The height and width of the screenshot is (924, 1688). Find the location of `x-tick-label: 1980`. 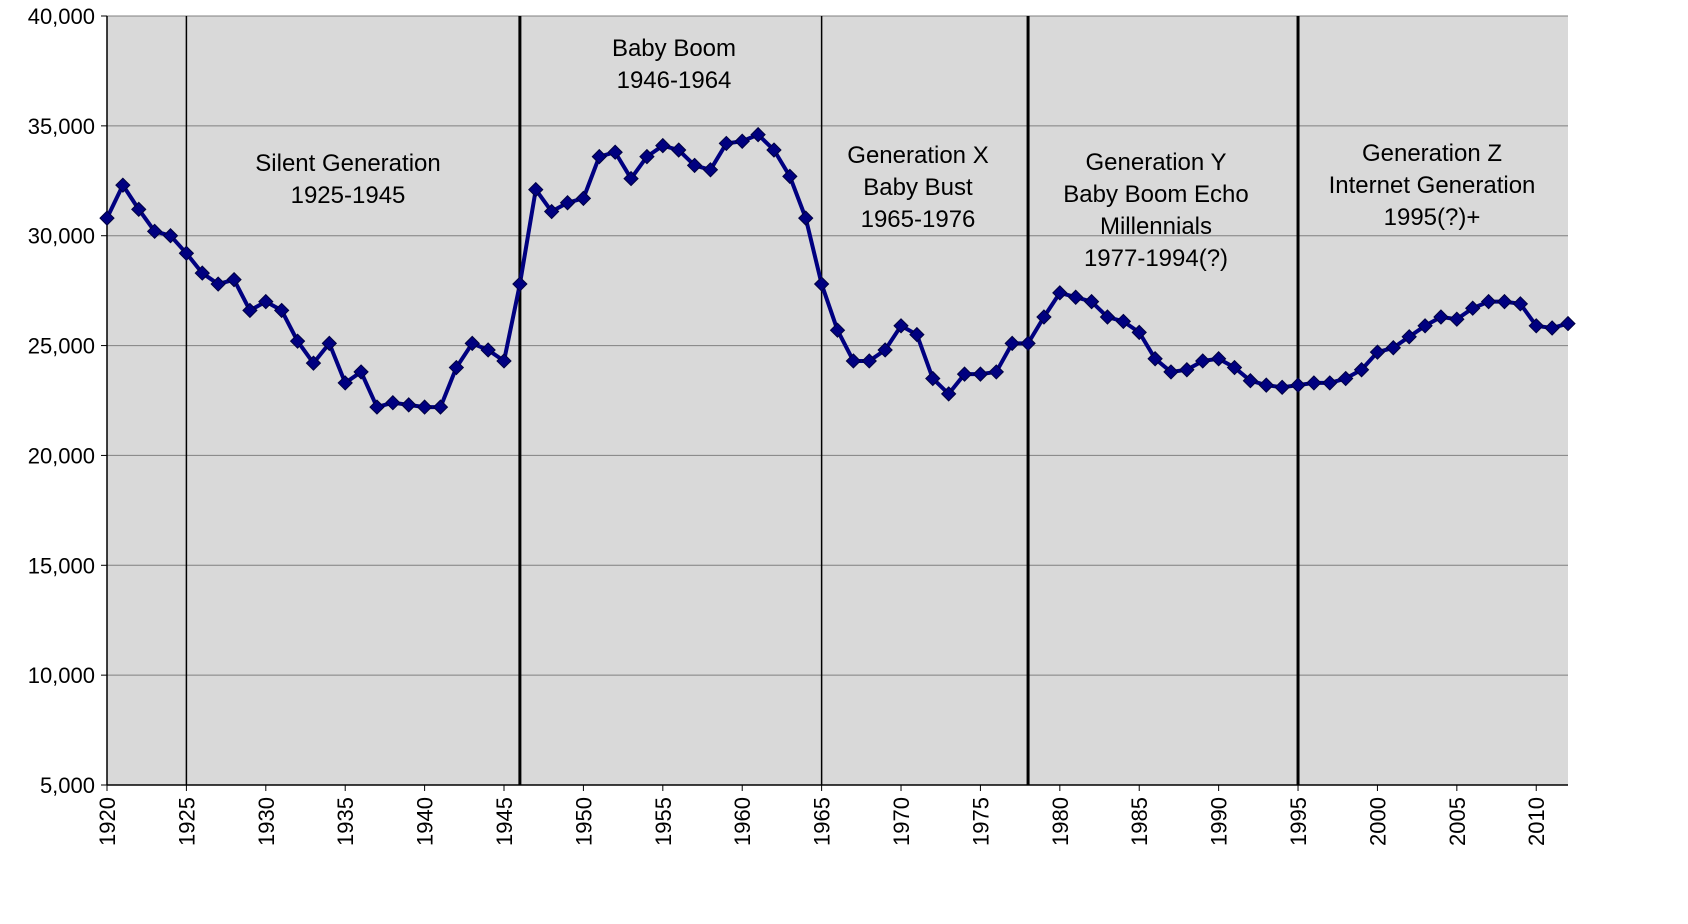

x-tick-label: 1980 is located at coordinates (1060, 821).